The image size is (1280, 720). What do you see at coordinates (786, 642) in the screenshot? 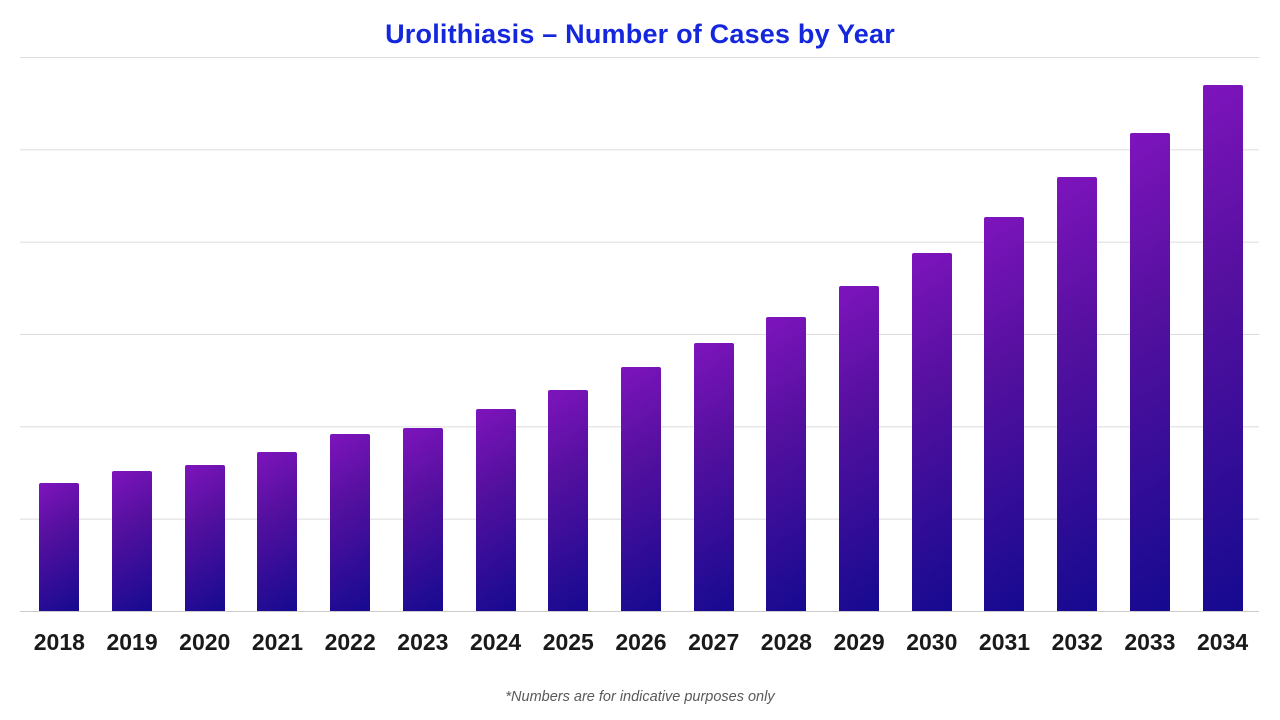
I see `x-axis-label-2028: 2028` at bounding box center [786, 642].